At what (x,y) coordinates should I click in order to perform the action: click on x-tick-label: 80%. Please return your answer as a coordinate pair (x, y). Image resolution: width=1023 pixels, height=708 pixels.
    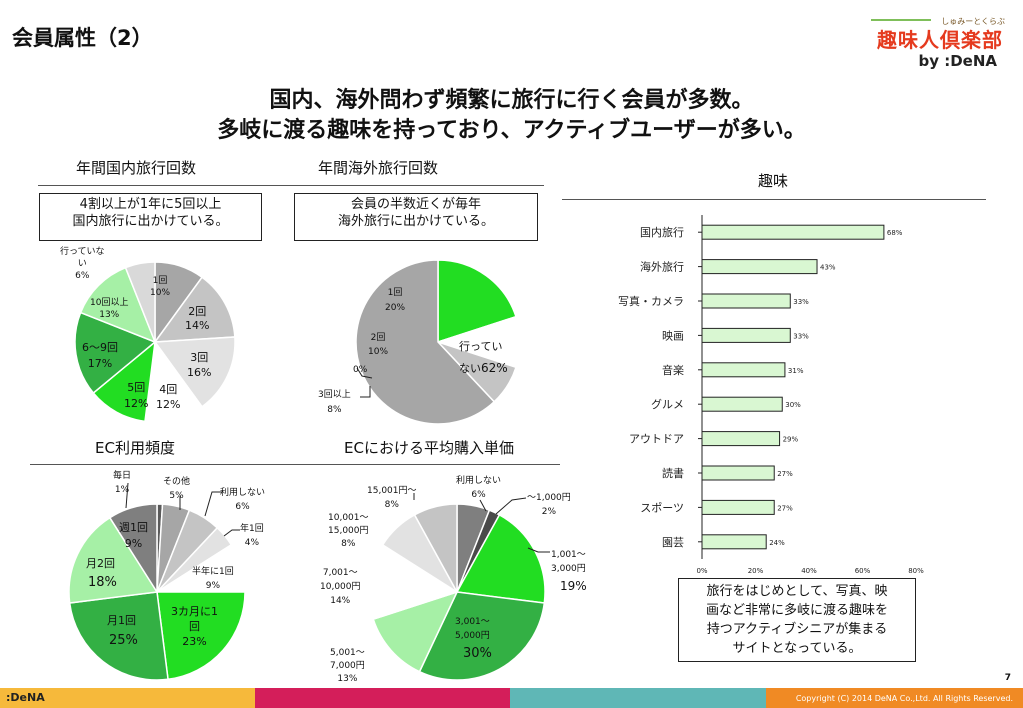
    Looking at the image, I should click on (916, 571).